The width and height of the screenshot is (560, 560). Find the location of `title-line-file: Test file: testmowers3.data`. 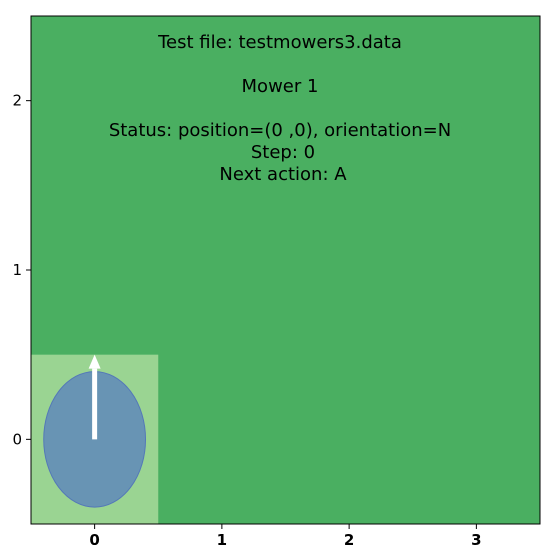

title-line-file: Test file: testmowers3.data is located at coordinates (279, 42).